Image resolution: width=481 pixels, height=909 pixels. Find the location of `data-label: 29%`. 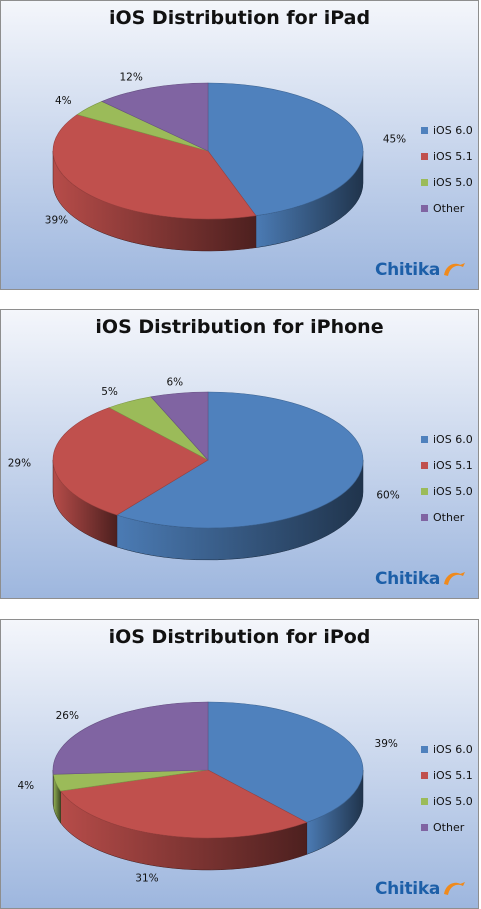

data-label: 29% is located at coordinates (19, 464).